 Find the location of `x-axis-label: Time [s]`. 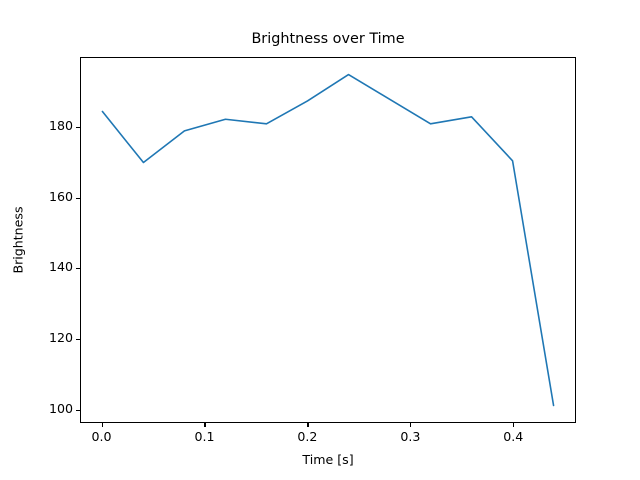

x-axis-label: Time [s] is located at coordinates (328, 459).